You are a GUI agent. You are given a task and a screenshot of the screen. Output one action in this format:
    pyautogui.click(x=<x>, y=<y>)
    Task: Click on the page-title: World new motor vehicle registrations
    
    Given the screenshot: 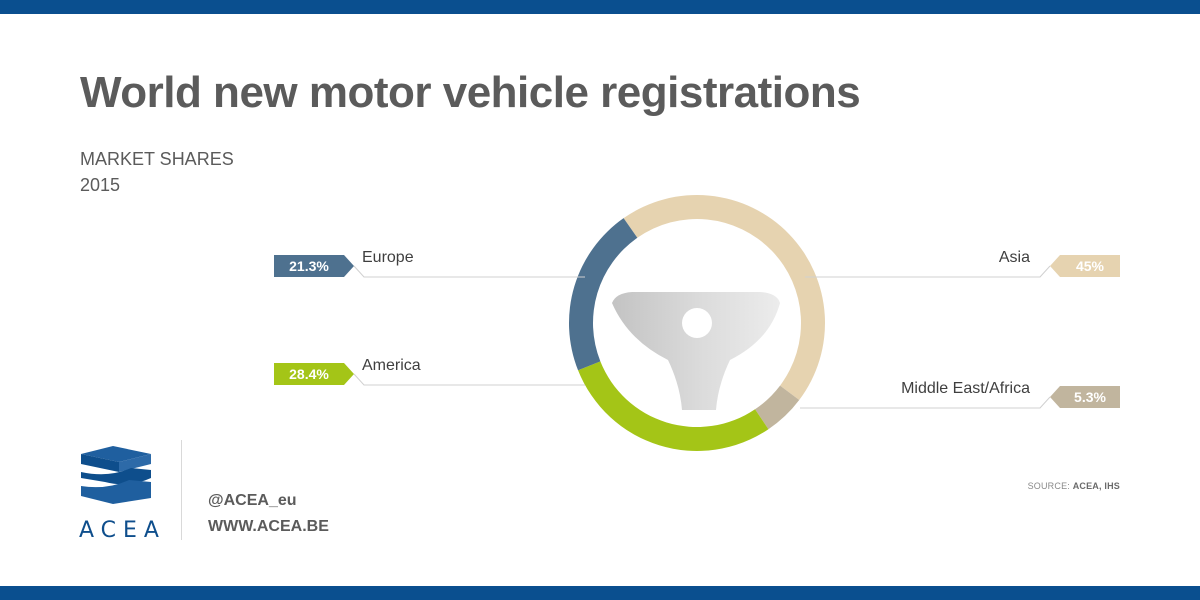 What is the action you would take?
    pyautogui.click(x=470, y=92)
    